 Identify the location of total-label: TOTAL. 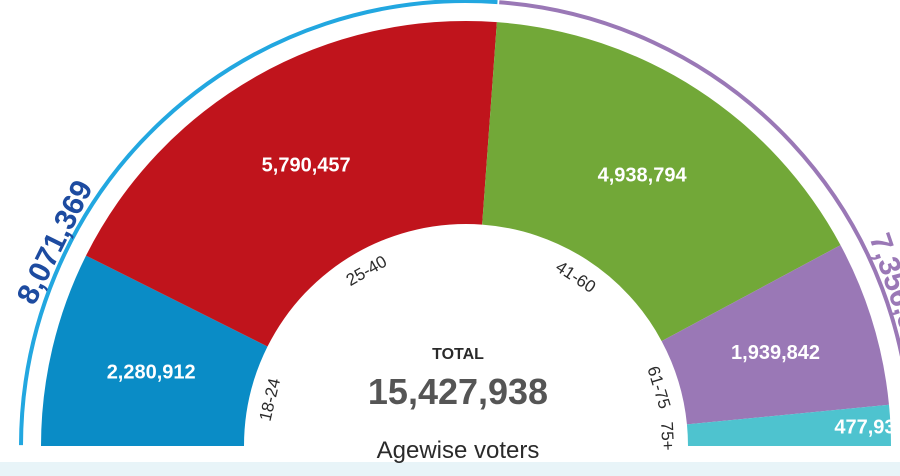
(458, 354).